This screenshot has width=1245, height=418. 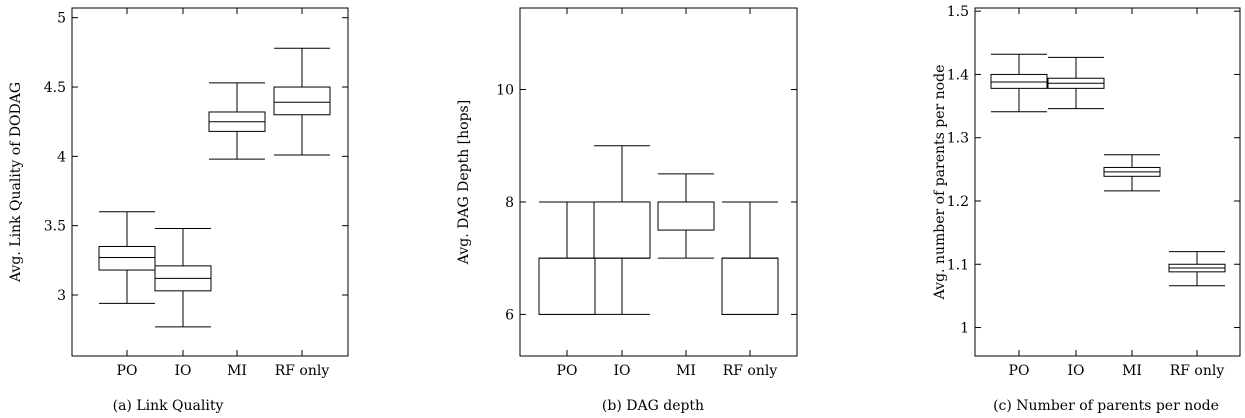 I want to click on y-axis-label: Avg. Link Quality of DODAG, so click(x=16, y=182).